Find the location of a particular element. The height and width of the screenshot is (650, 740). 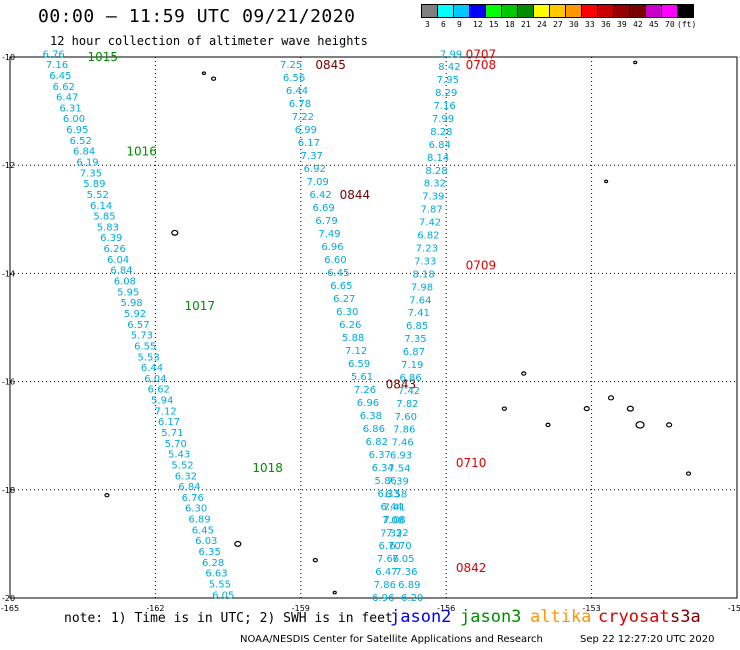

swh-value: 6.31 is located at coordinates (70, 108).